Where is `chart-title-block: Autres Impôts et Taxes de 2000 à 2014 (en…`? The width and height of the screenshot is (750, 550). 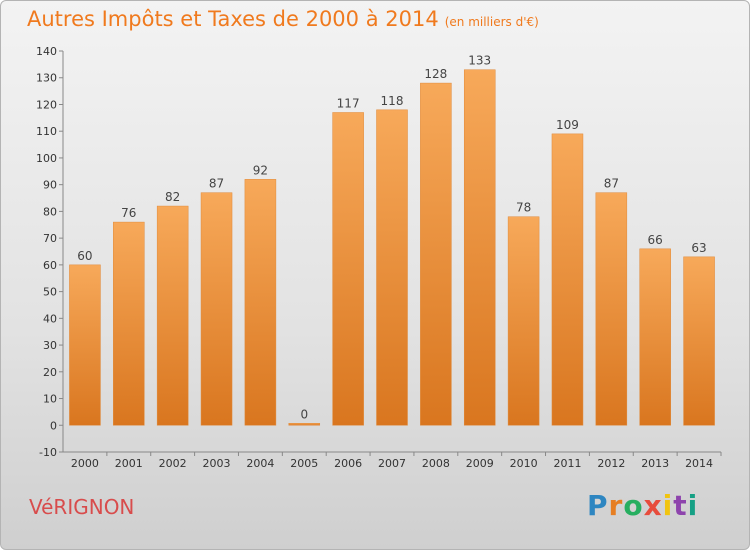 chart-title-block: Autres Impôts et Taxes de 2000 à 2014 (en… is located at coordinates (283, 19).